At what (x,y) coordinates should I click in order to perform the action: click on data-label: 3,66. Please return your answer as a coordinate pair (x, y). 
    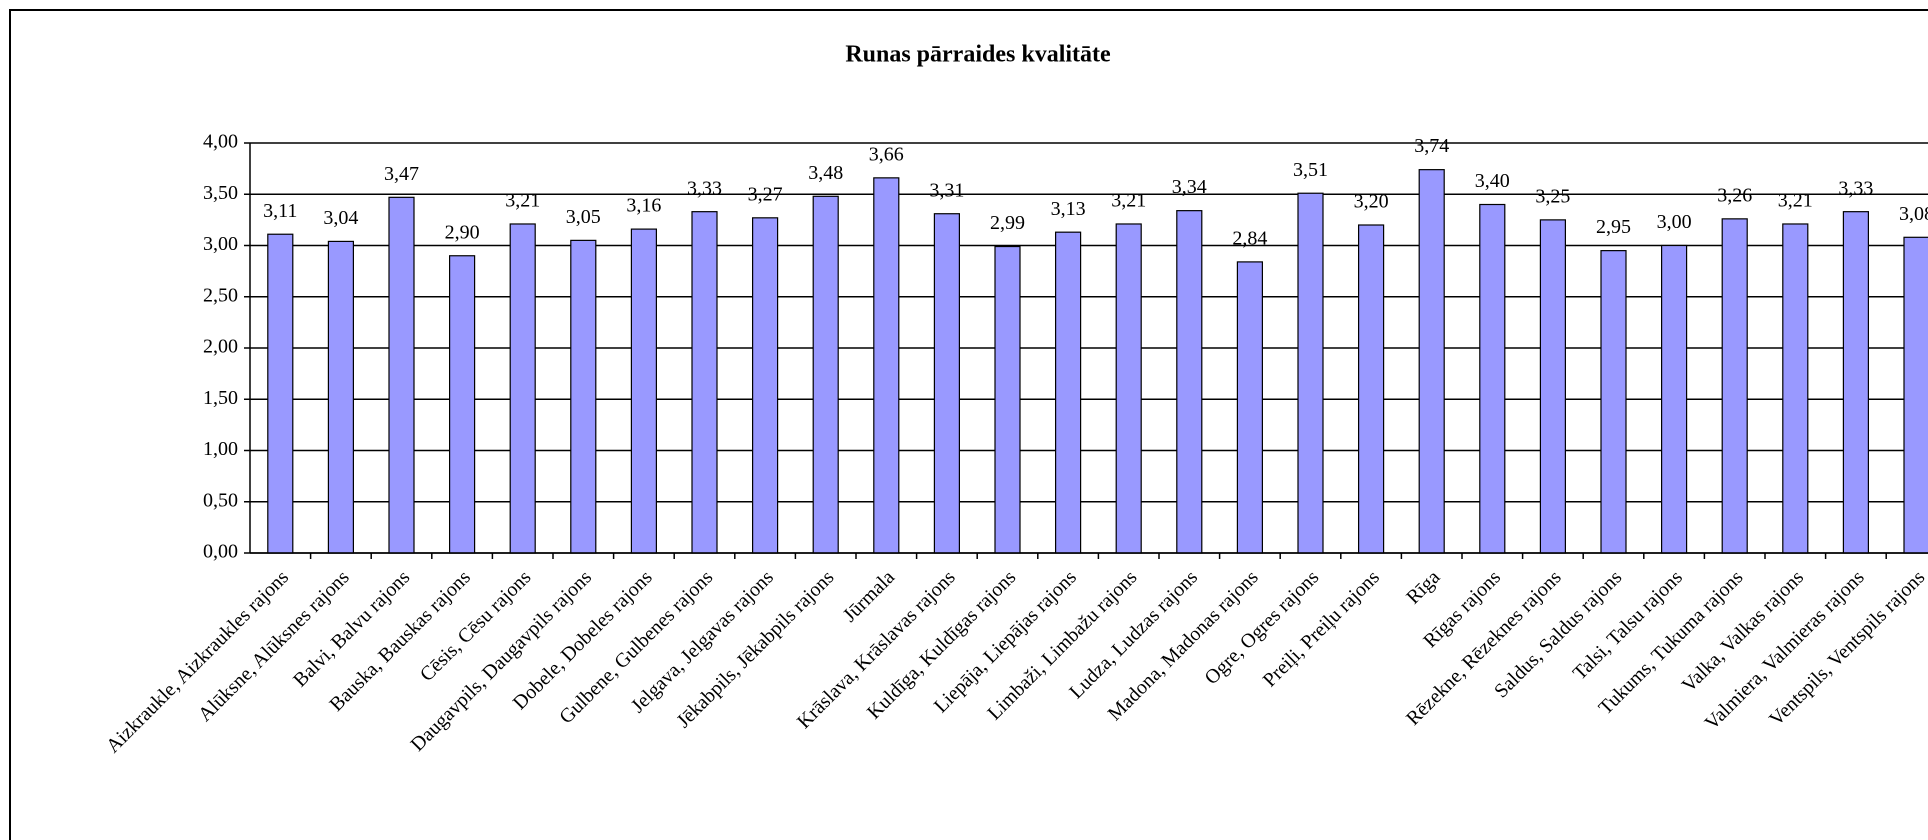
    Looking at the image, I should click on (886, 154).